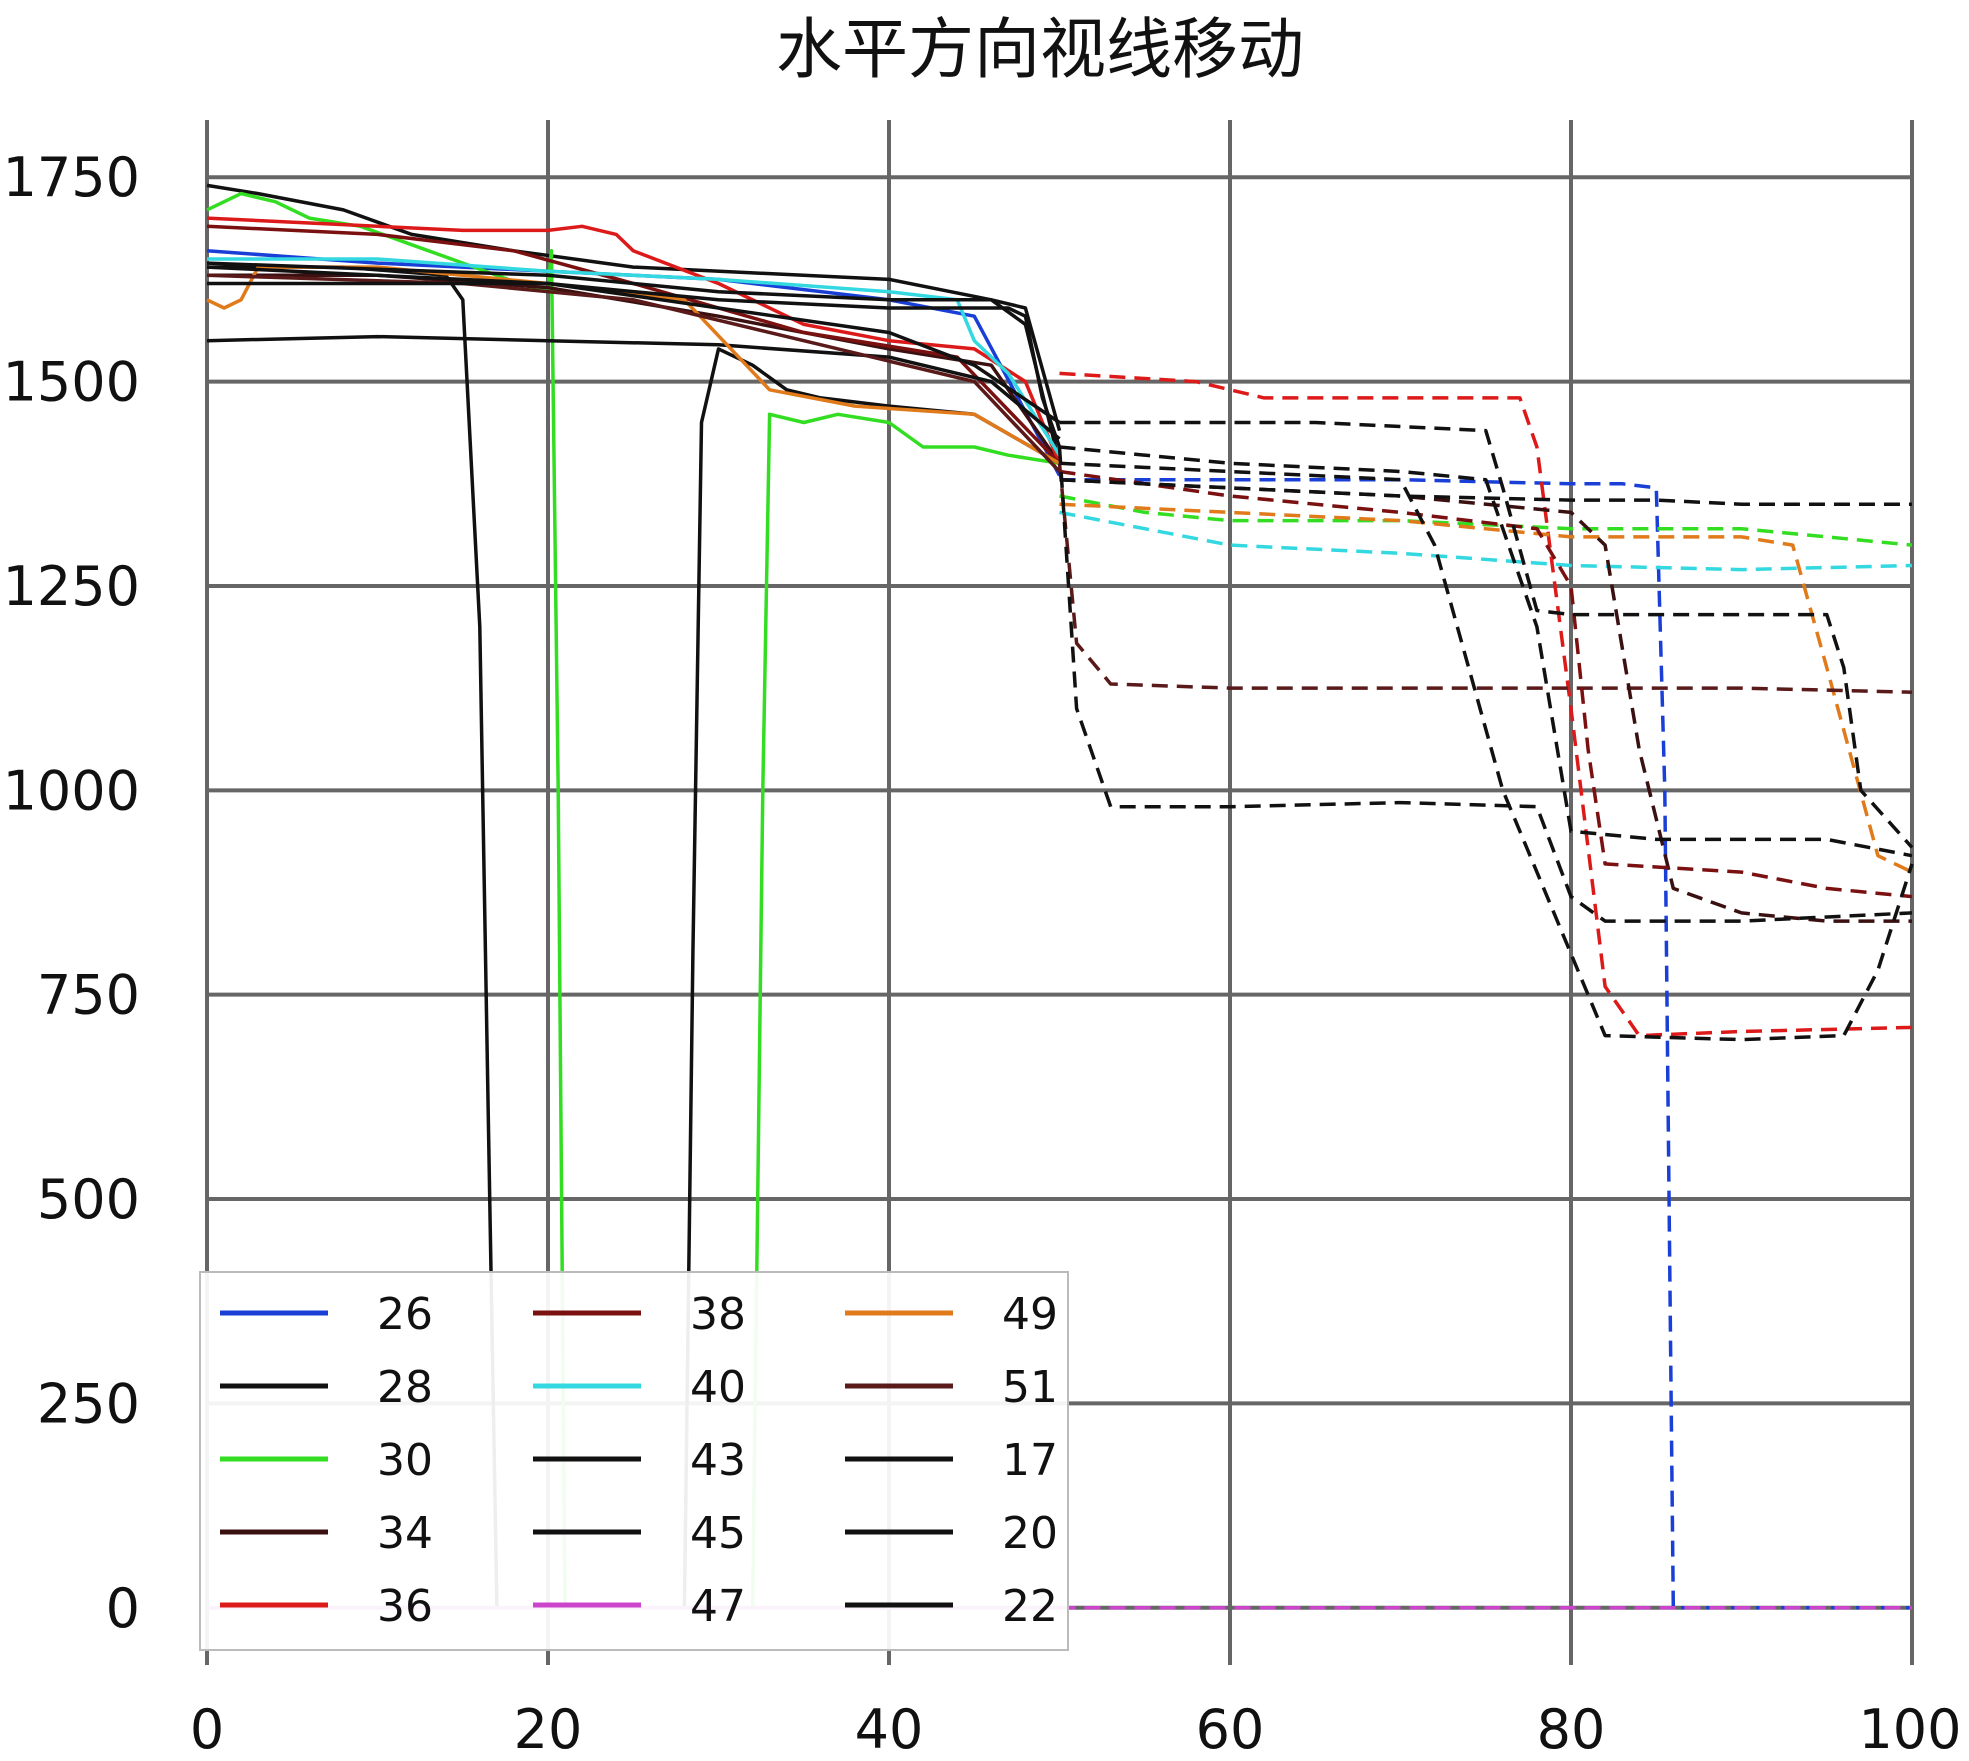 The image size is (1969, 1761). I want to click on x-tick-label: 80, so click(1571, 1729).